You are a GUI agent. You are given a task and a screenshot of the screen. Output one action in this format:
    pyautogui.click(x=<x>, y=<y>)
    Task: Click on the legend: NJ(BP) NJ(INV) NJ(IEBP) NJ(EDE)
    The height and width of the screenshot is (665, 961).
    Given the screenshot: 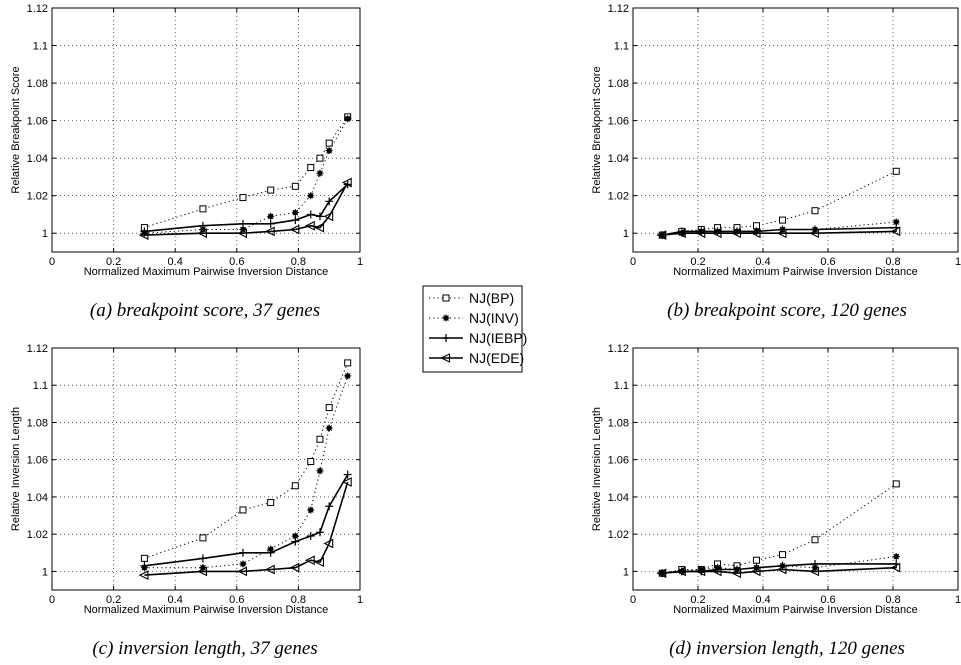 What is the action you would take?
    pyautogui.click(x=474, y=329)
    